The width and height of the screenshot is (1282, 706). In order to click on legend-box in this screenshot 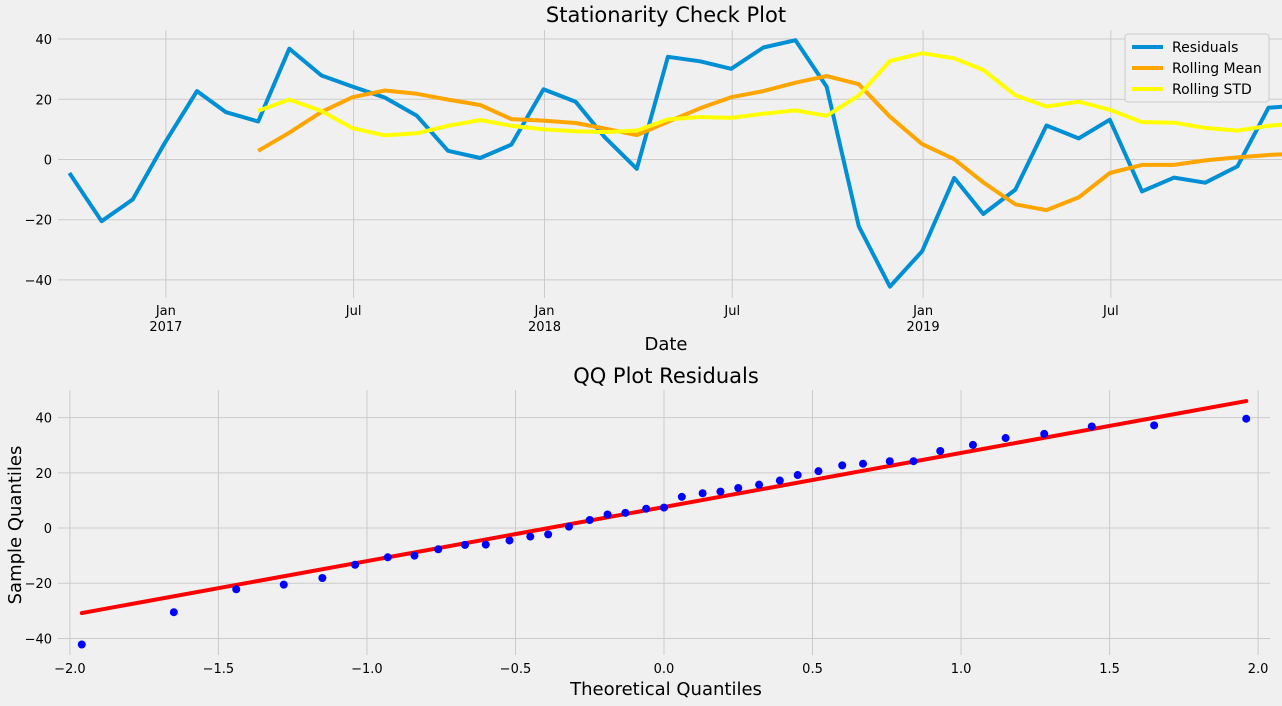, I will do `click(1197, 68)`.